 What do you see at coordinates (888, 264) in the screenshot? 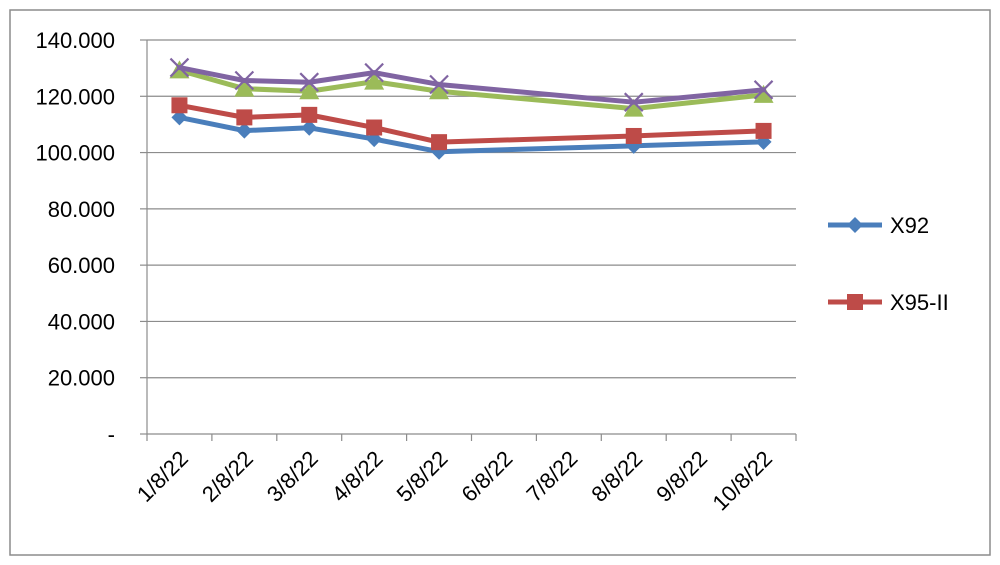
I see `legend: X92 X95-II` at bounding box center [888, 264].